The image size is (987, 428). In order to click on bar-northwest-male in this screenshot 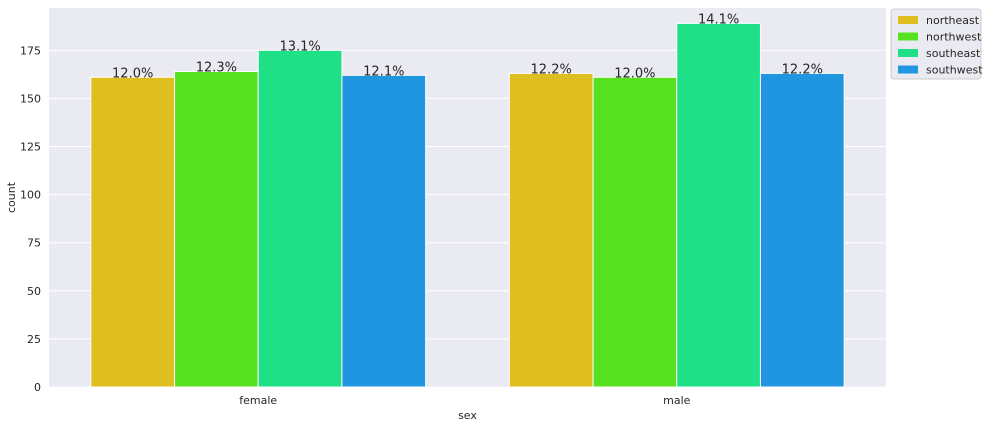, I will do `click(635, 232)`.